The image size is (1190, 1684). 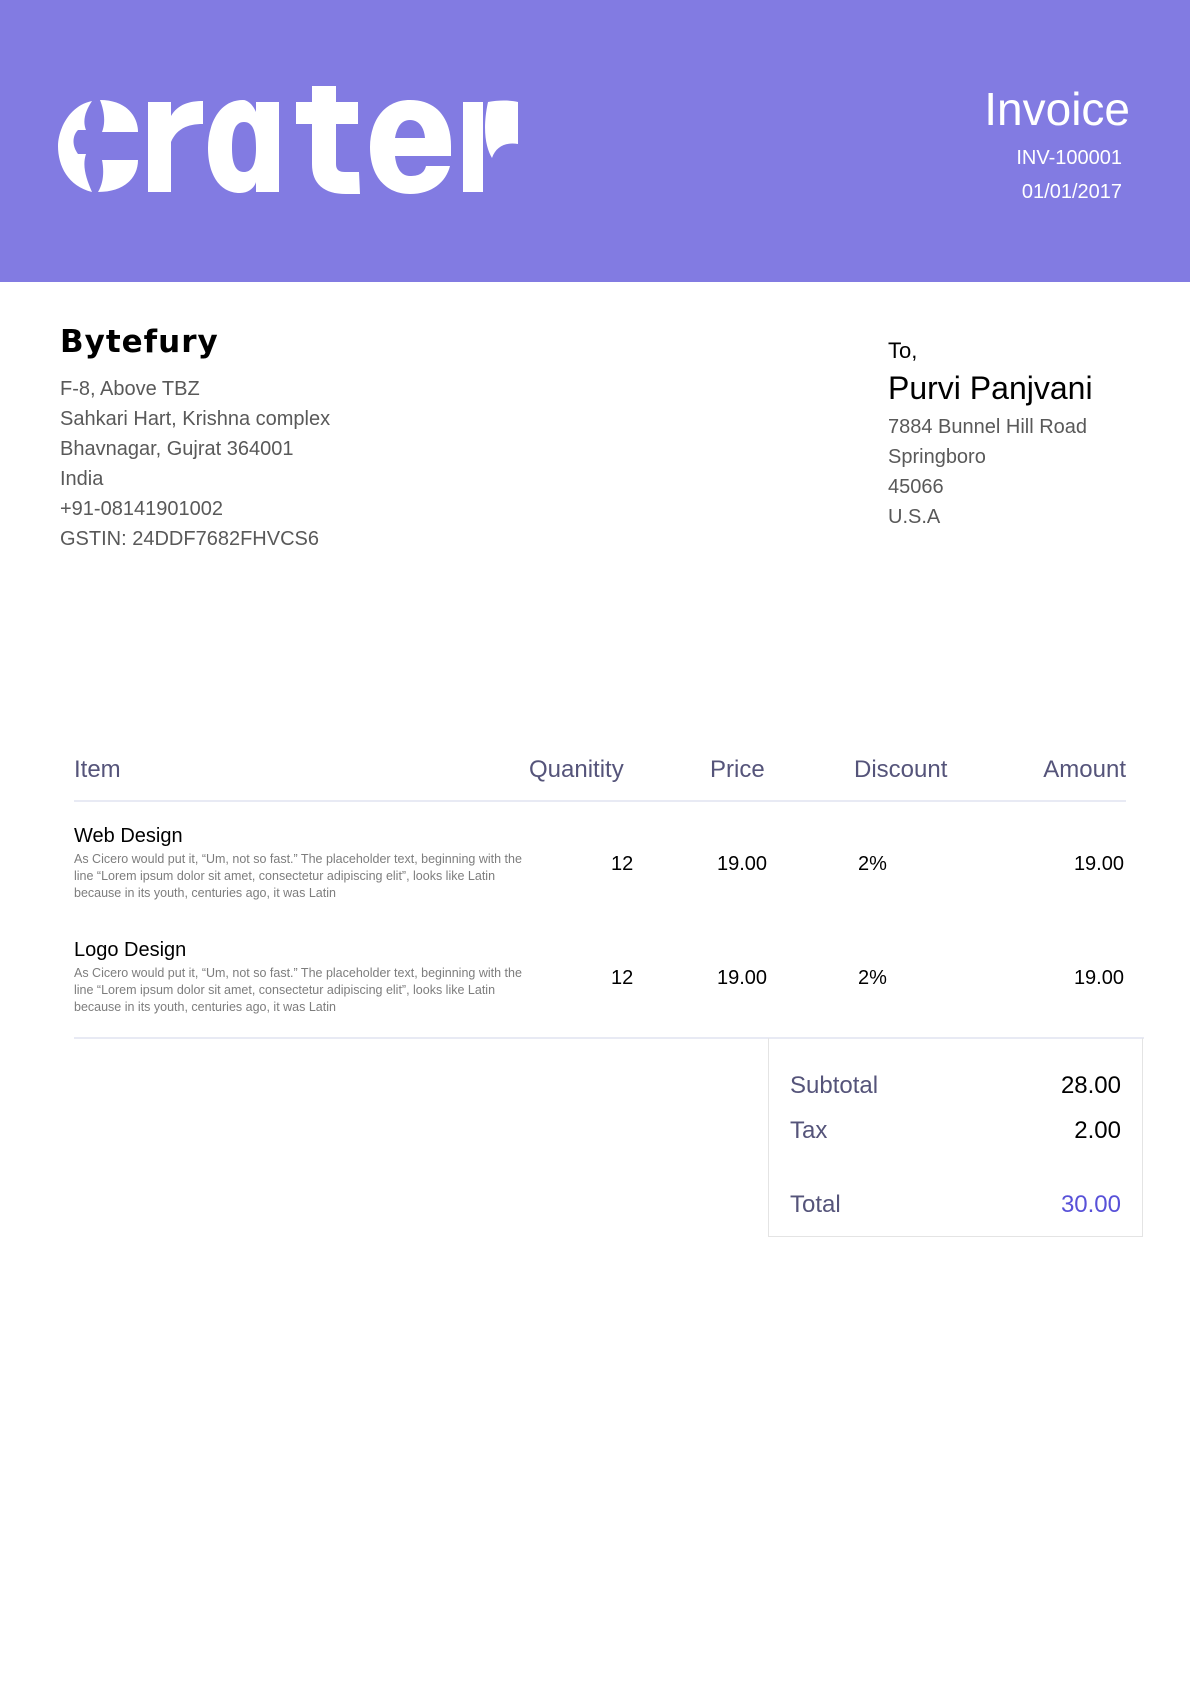 I want to click on company-phone: +91-08141901002, so click(x=141, y=509).